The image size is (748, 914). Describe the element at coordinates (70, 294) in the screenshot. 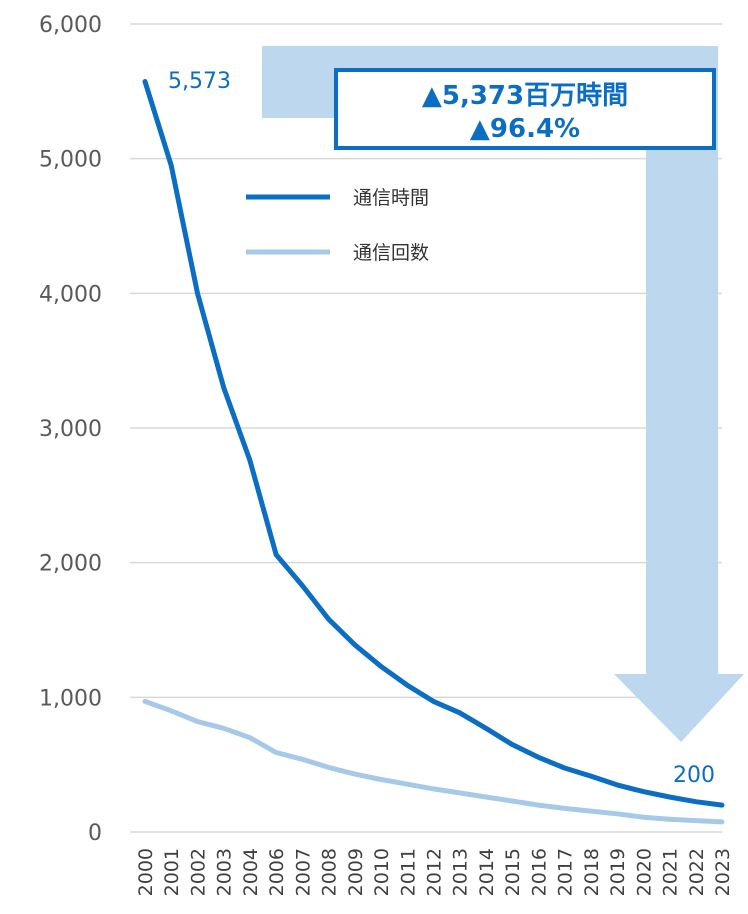

I see `y-tick-label: 4,000` at that location.